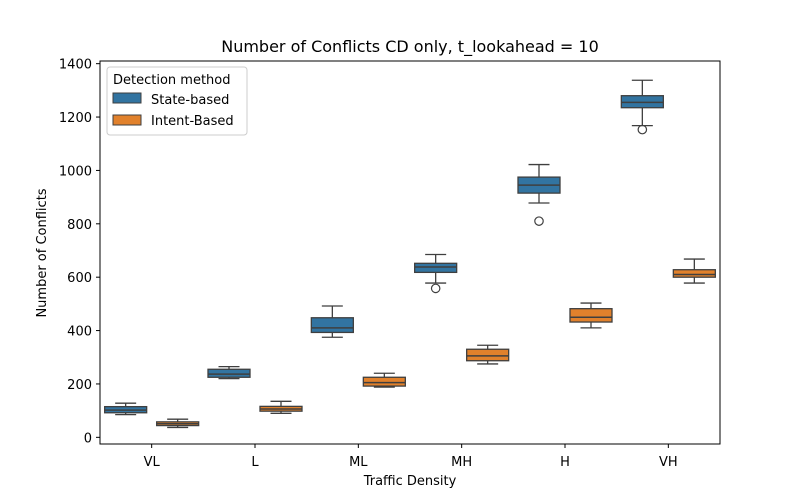 This screenshot has width=800, height=500. I want to click on box-intent-based-vl, so click(178, 423).